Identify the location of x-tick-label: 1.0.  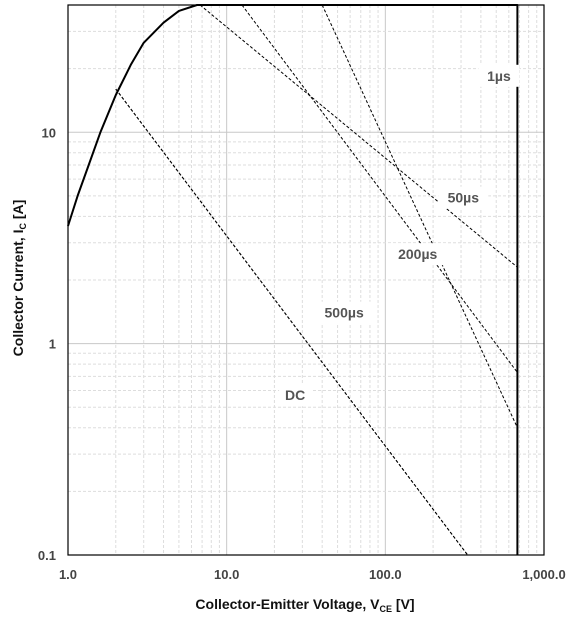
(68, 574).